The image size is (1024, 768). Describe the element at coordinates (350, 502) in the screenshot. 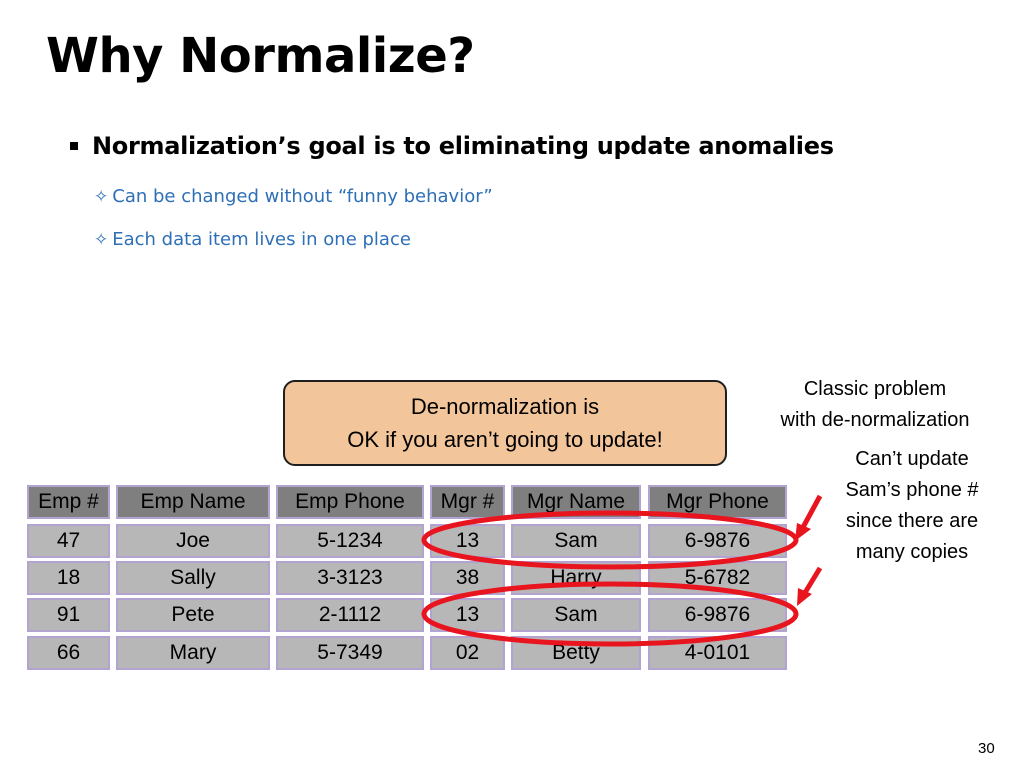

I see `table-header-emp-phone: Emp Phone` at that location.